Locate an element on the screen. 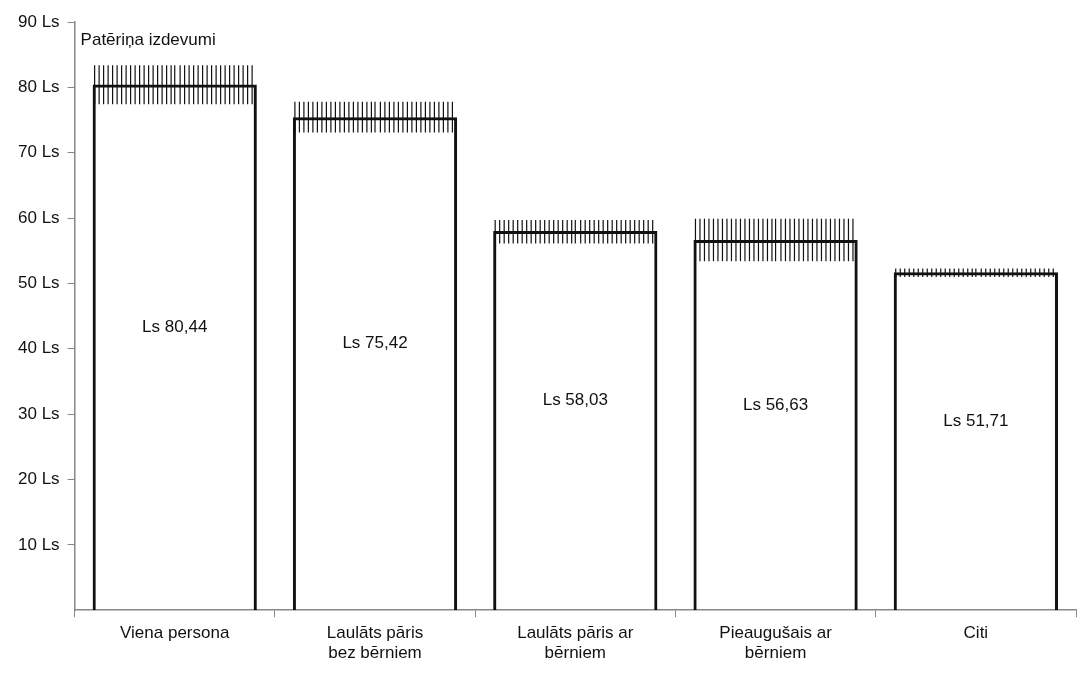 The width and height of the screenshot is (1082, 674). y-tick-label: 30 Ls is located at coordinates (38, 413).